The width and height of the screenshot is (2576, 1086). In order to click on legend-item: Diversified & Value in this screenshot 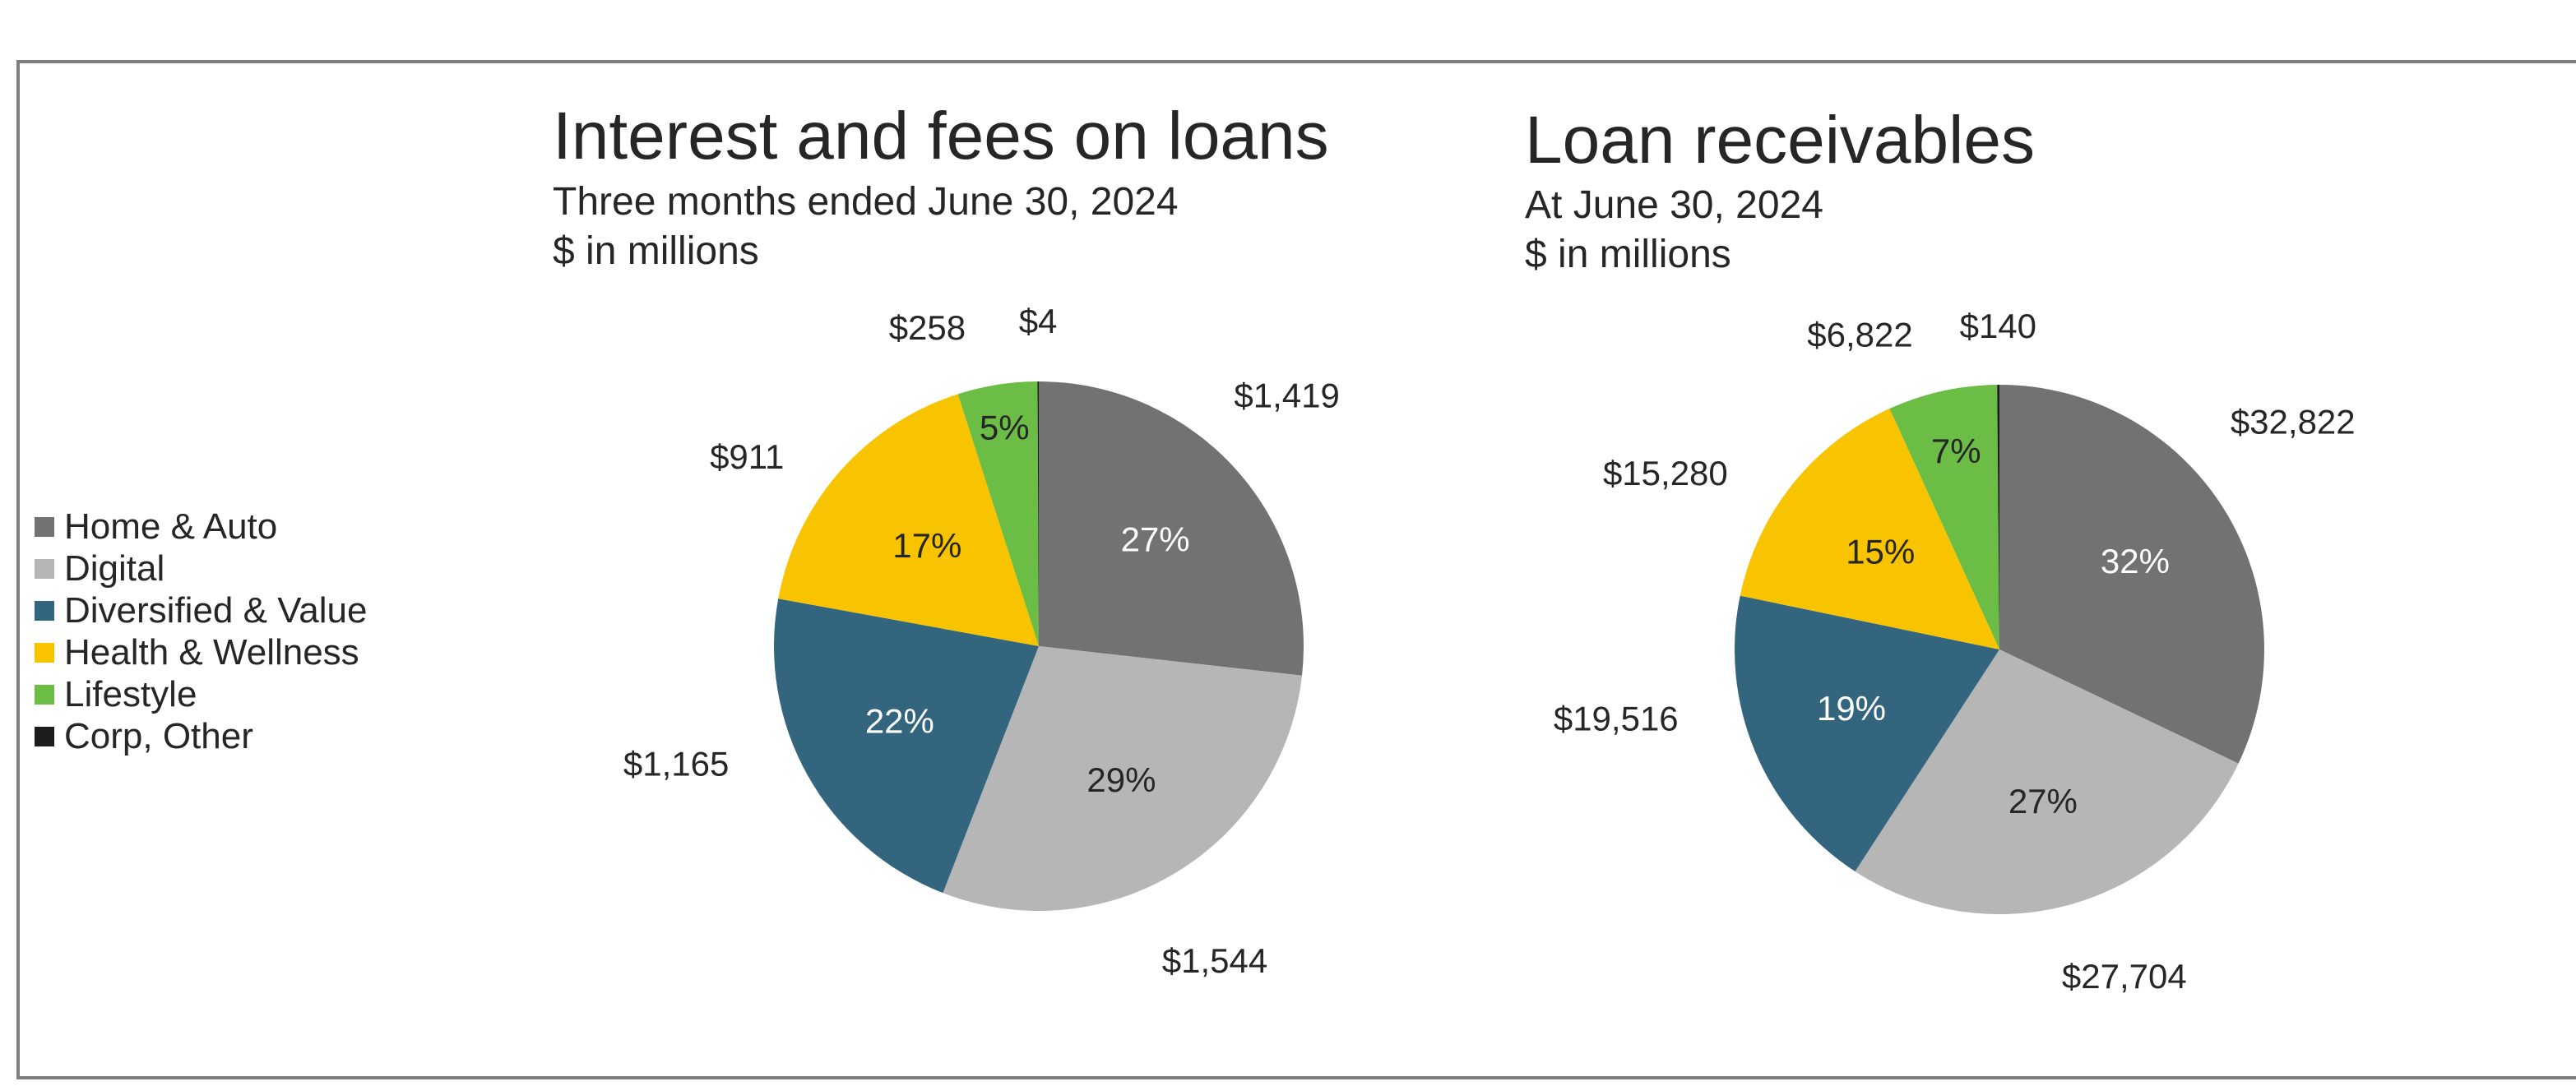, I will do `click(201, 610)`.